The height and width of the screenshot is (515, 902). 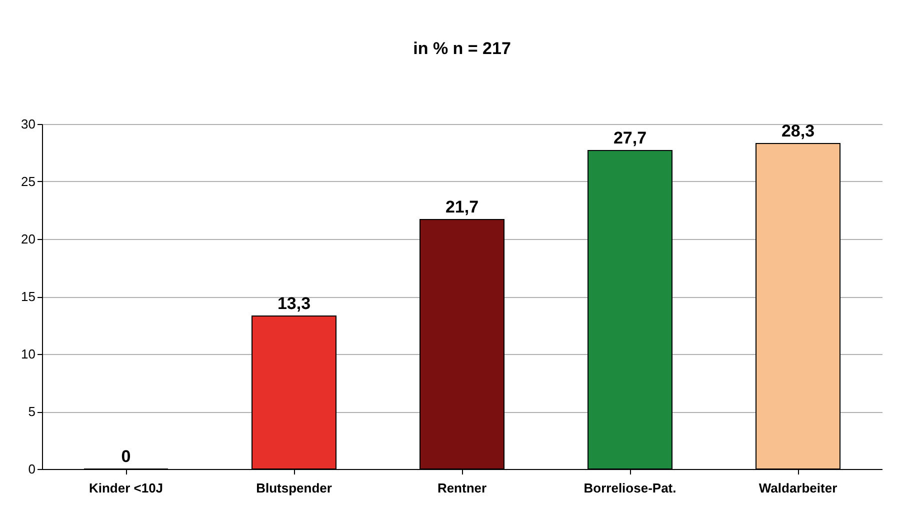 What do you see at coordinates (798, 488) in the screenshot?
I see `x-tick-label: Waldarbeiter` at bounding box center [798, 488].